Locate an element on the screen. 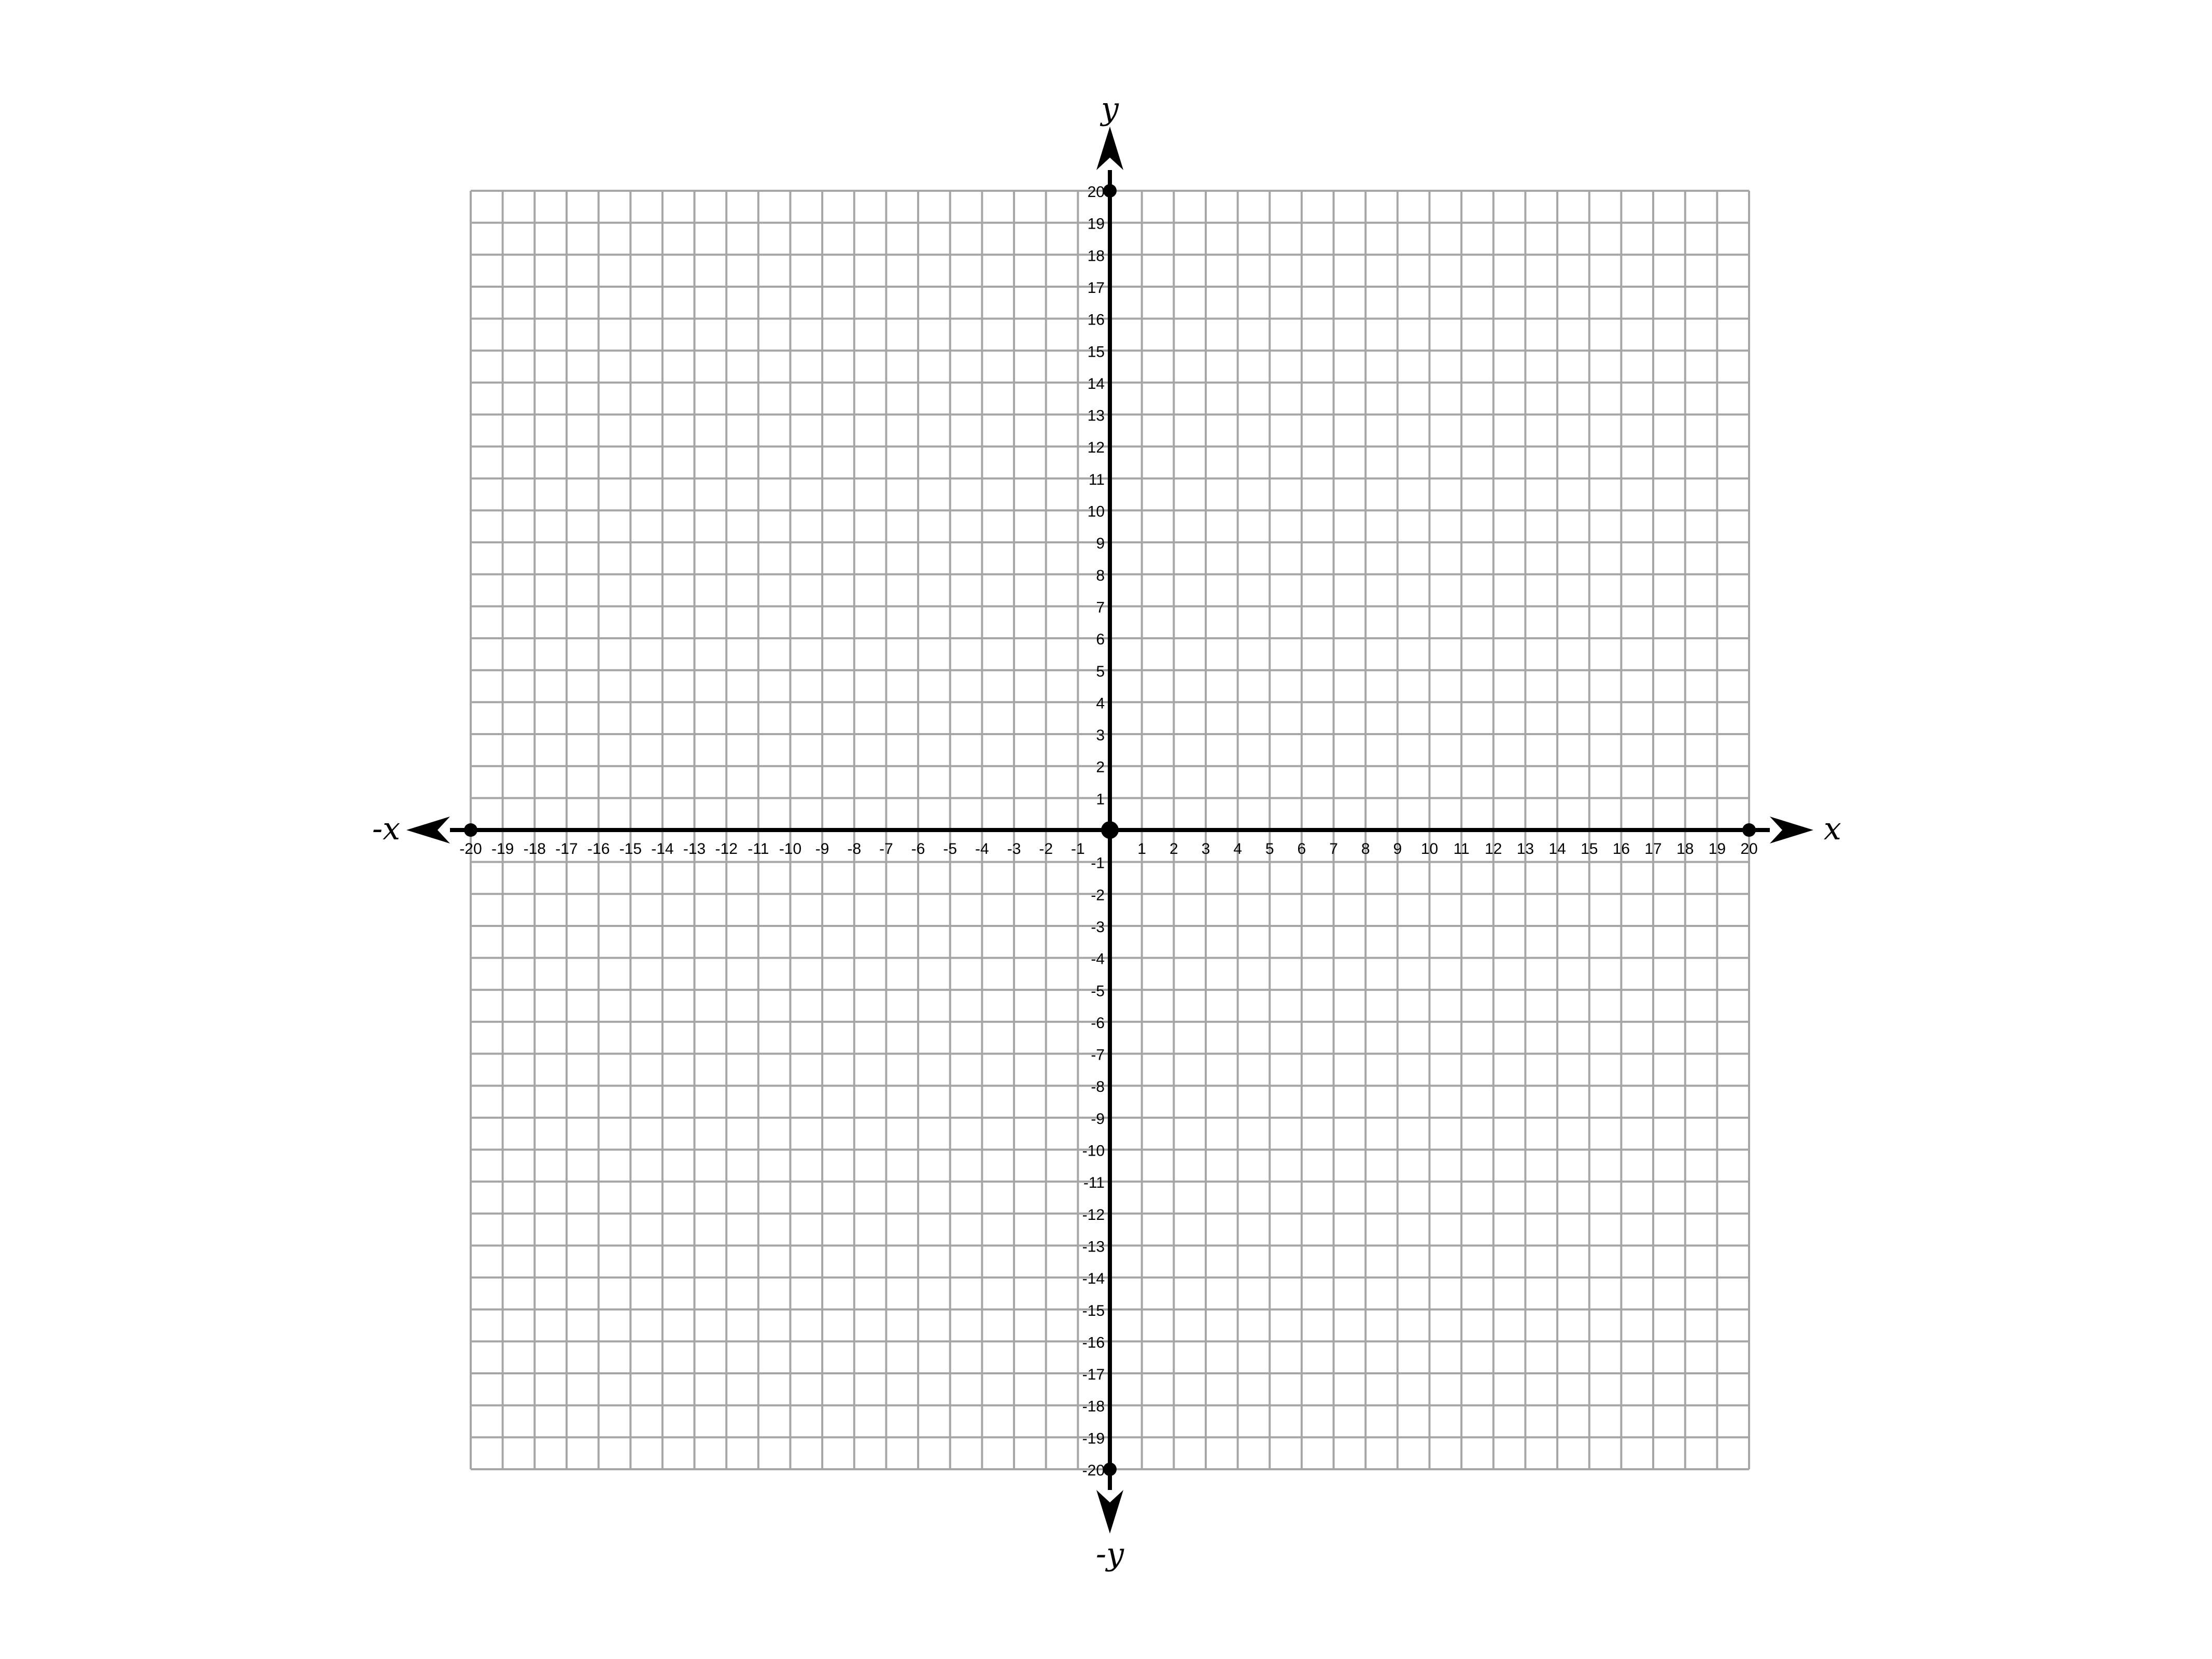 The width and height of the screenshot is (2212, 1659). y-tick-label: -7 is located at coordinates (1098, 1055).